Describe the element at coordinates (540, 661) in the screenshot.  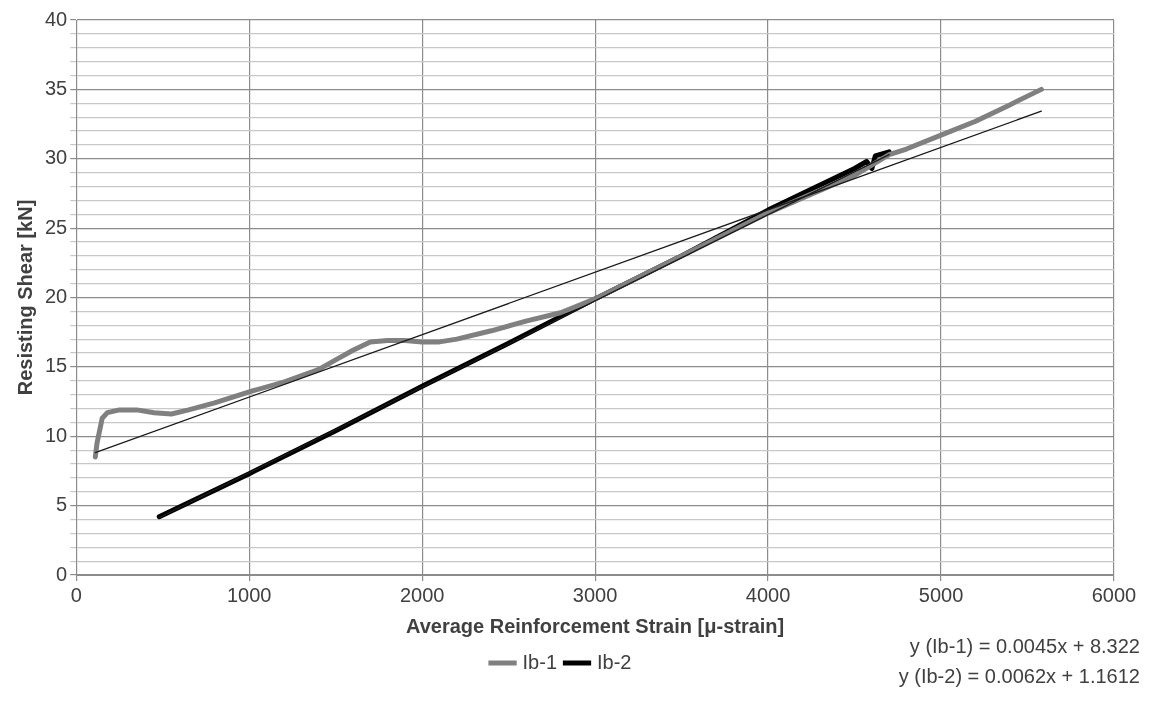
I see `legend-label: Ib-1` at that location.